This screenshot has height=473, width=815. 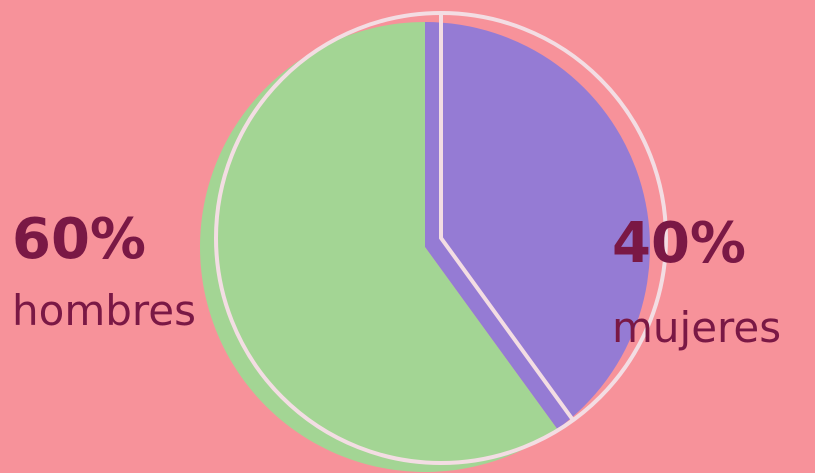 I want to click on value-label: 40%, so click(x=679, y=243).